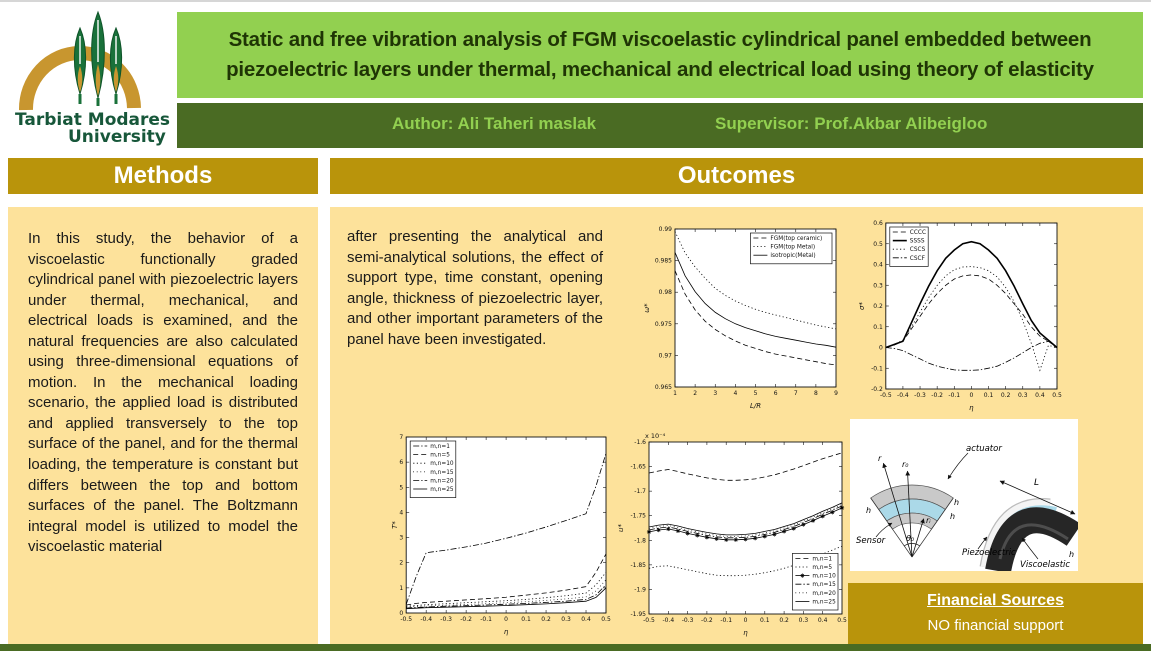  Describe the element at coordinates (163, 176) in the screenshot. I see `methods-heading: Methods` at that location.